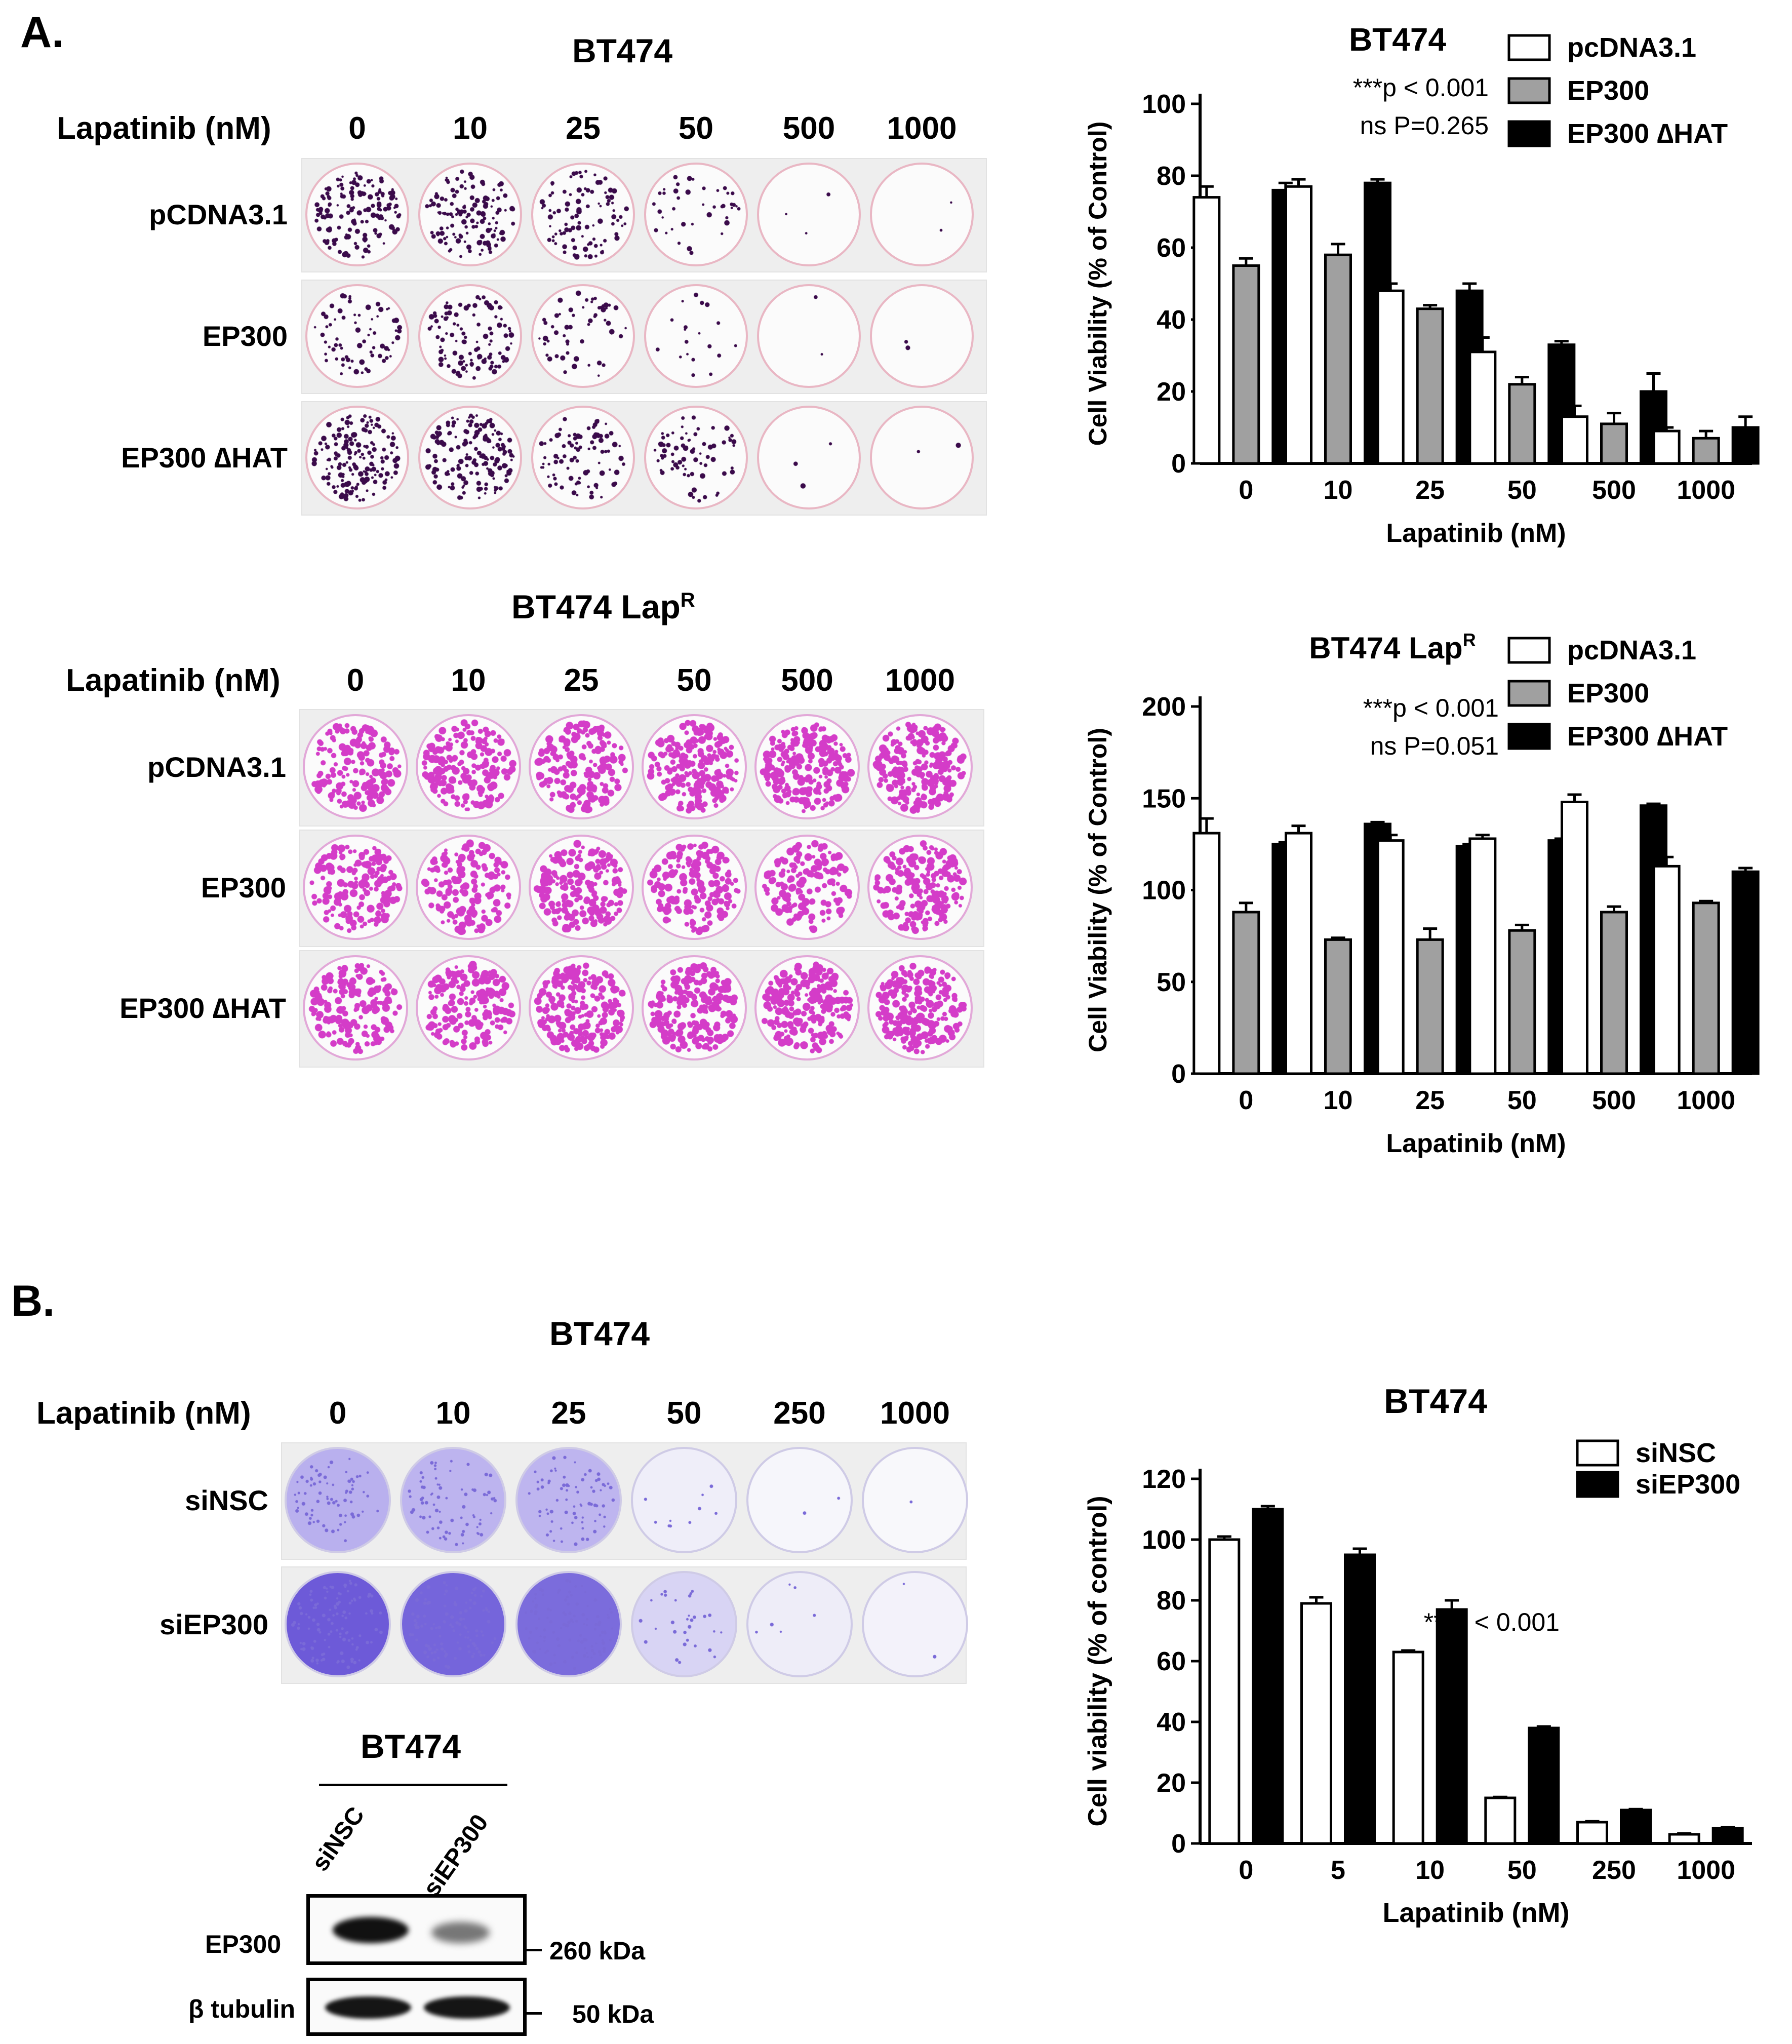  I want to click on chart1-y-tick-label: 0, so click(1178, 1074).